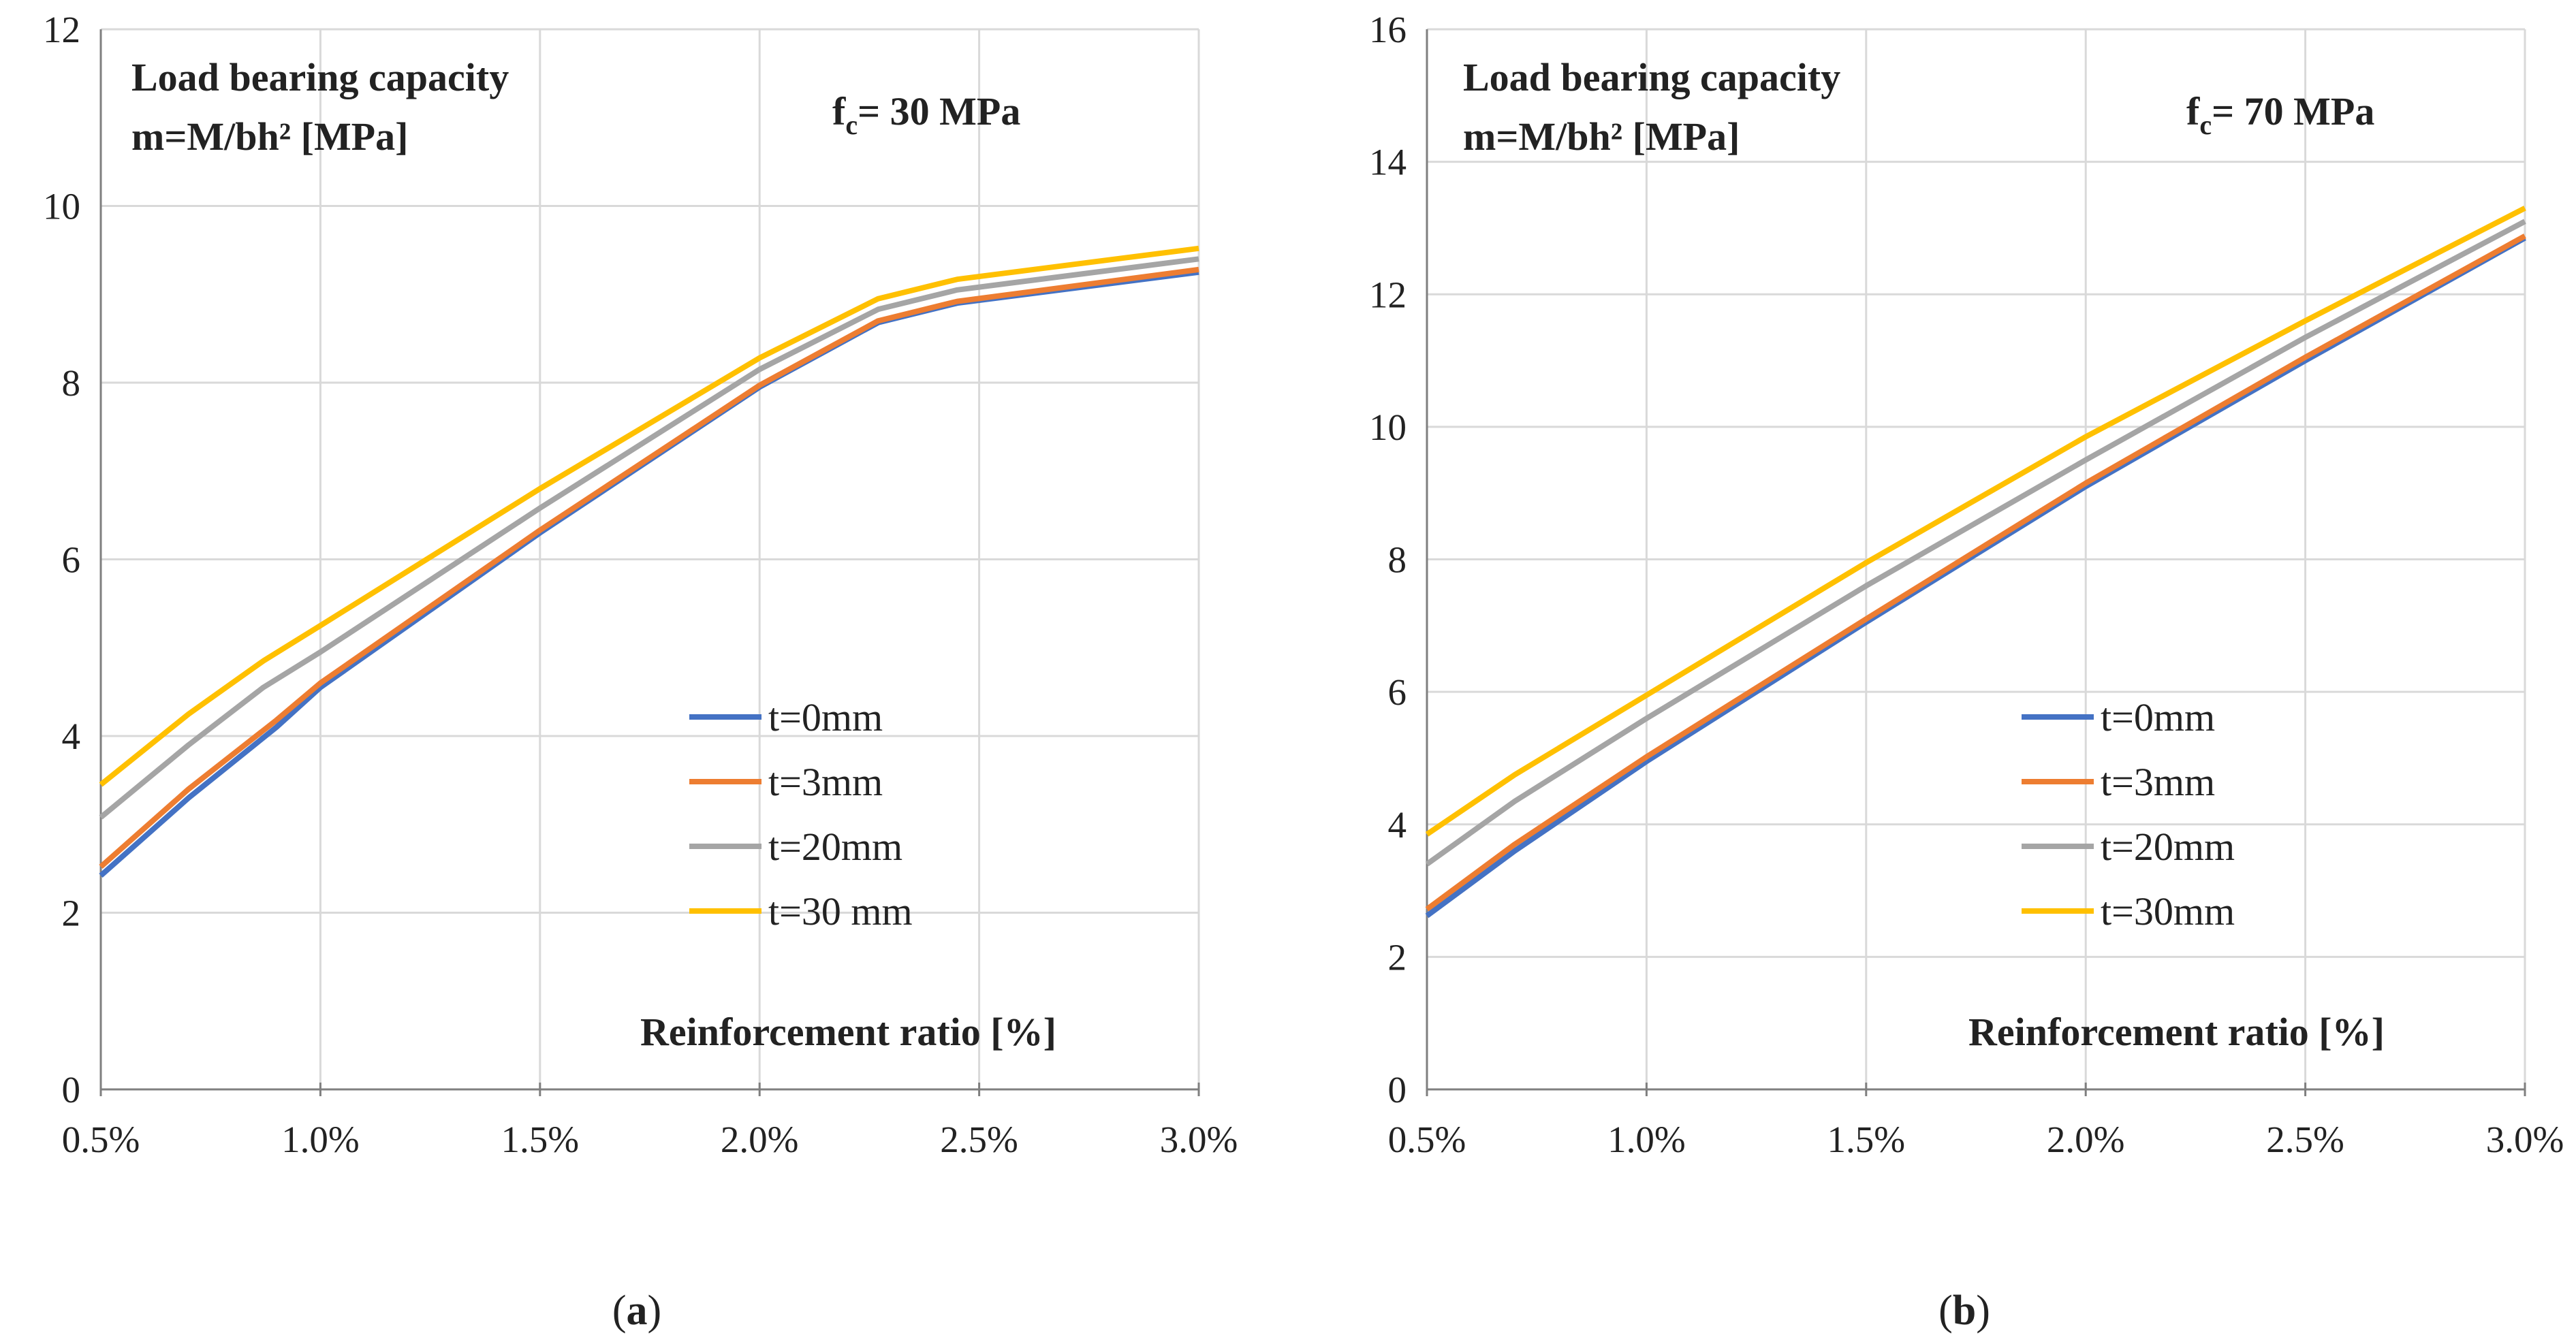 The height and width of the screenshot is (1342, 2576). What do you see at coordinates (851, 125) in the screenshot?
I see `chart-a-fc-subscript: c` at bounding box center [851, 125].